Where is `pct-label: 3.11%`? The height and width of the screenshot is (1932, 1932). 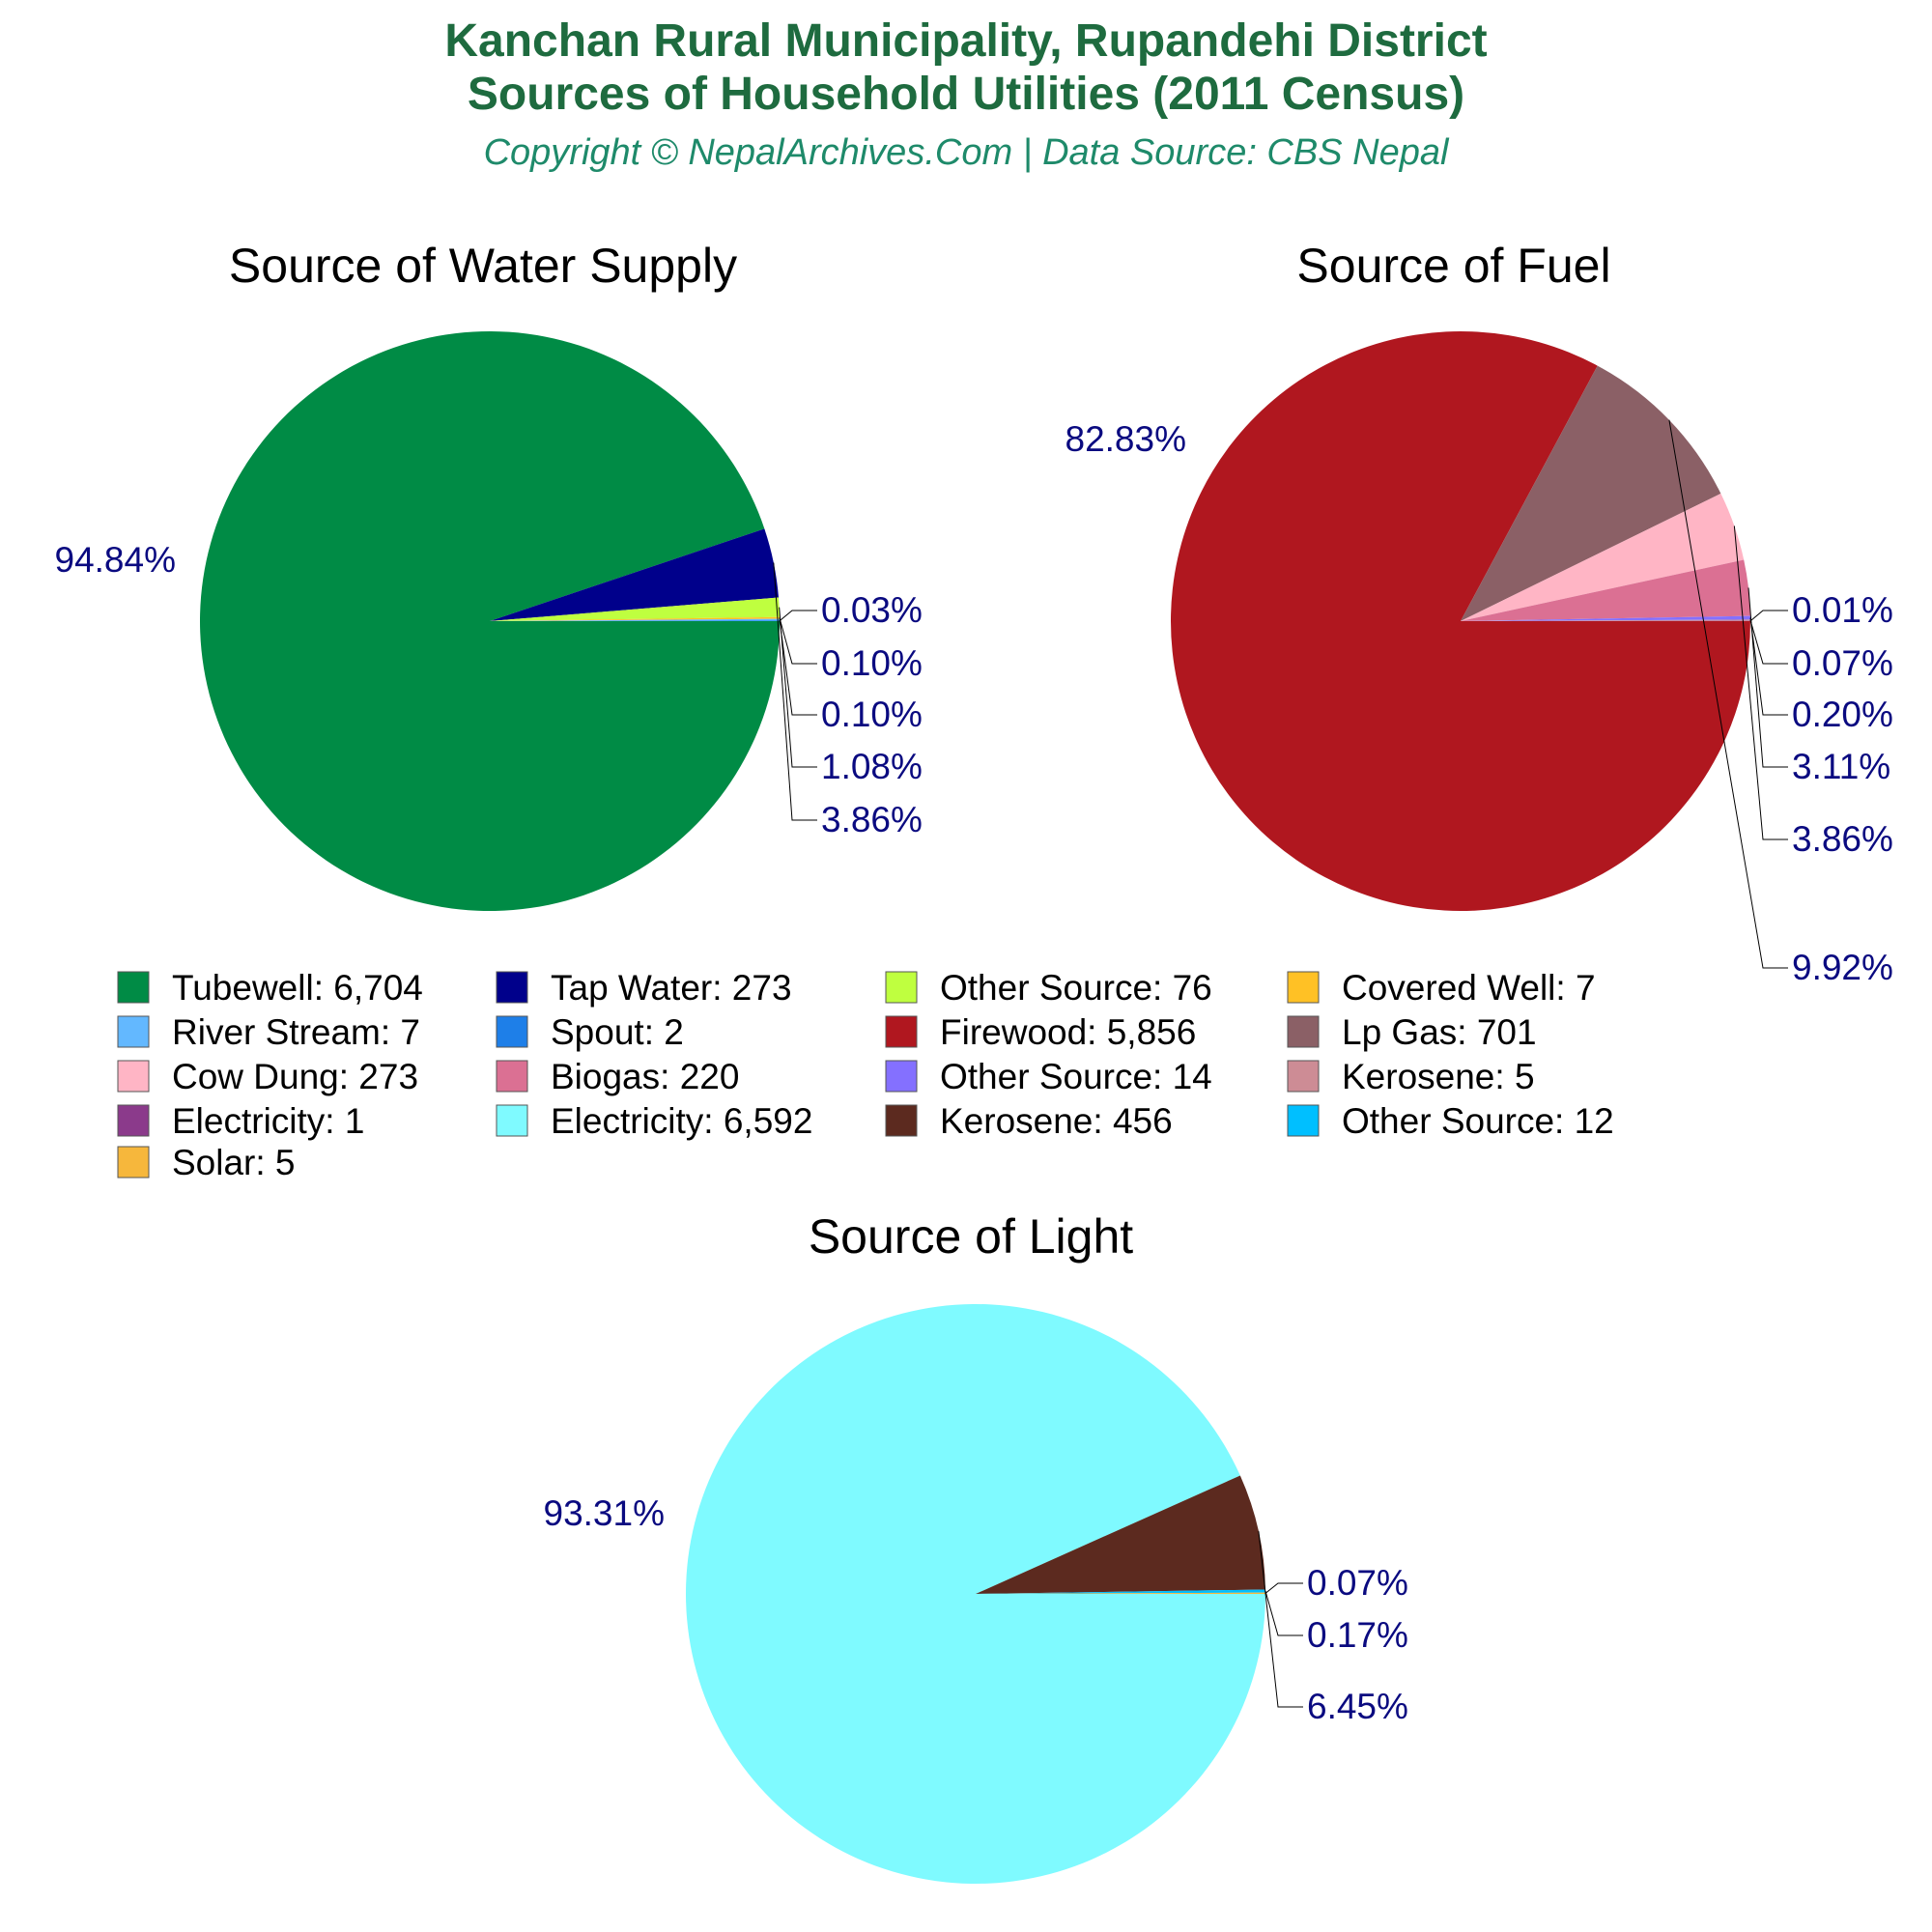
pct-label: 3.11% is located at coordinates (1841, 766).